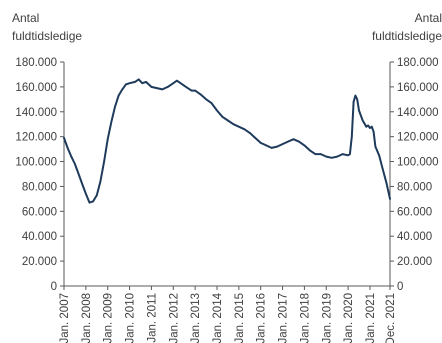  What do you see at coordinates (39, 212) in the screenshot?
I see `y-tick-label-left: 60.000` at bounding box center [39, 212].